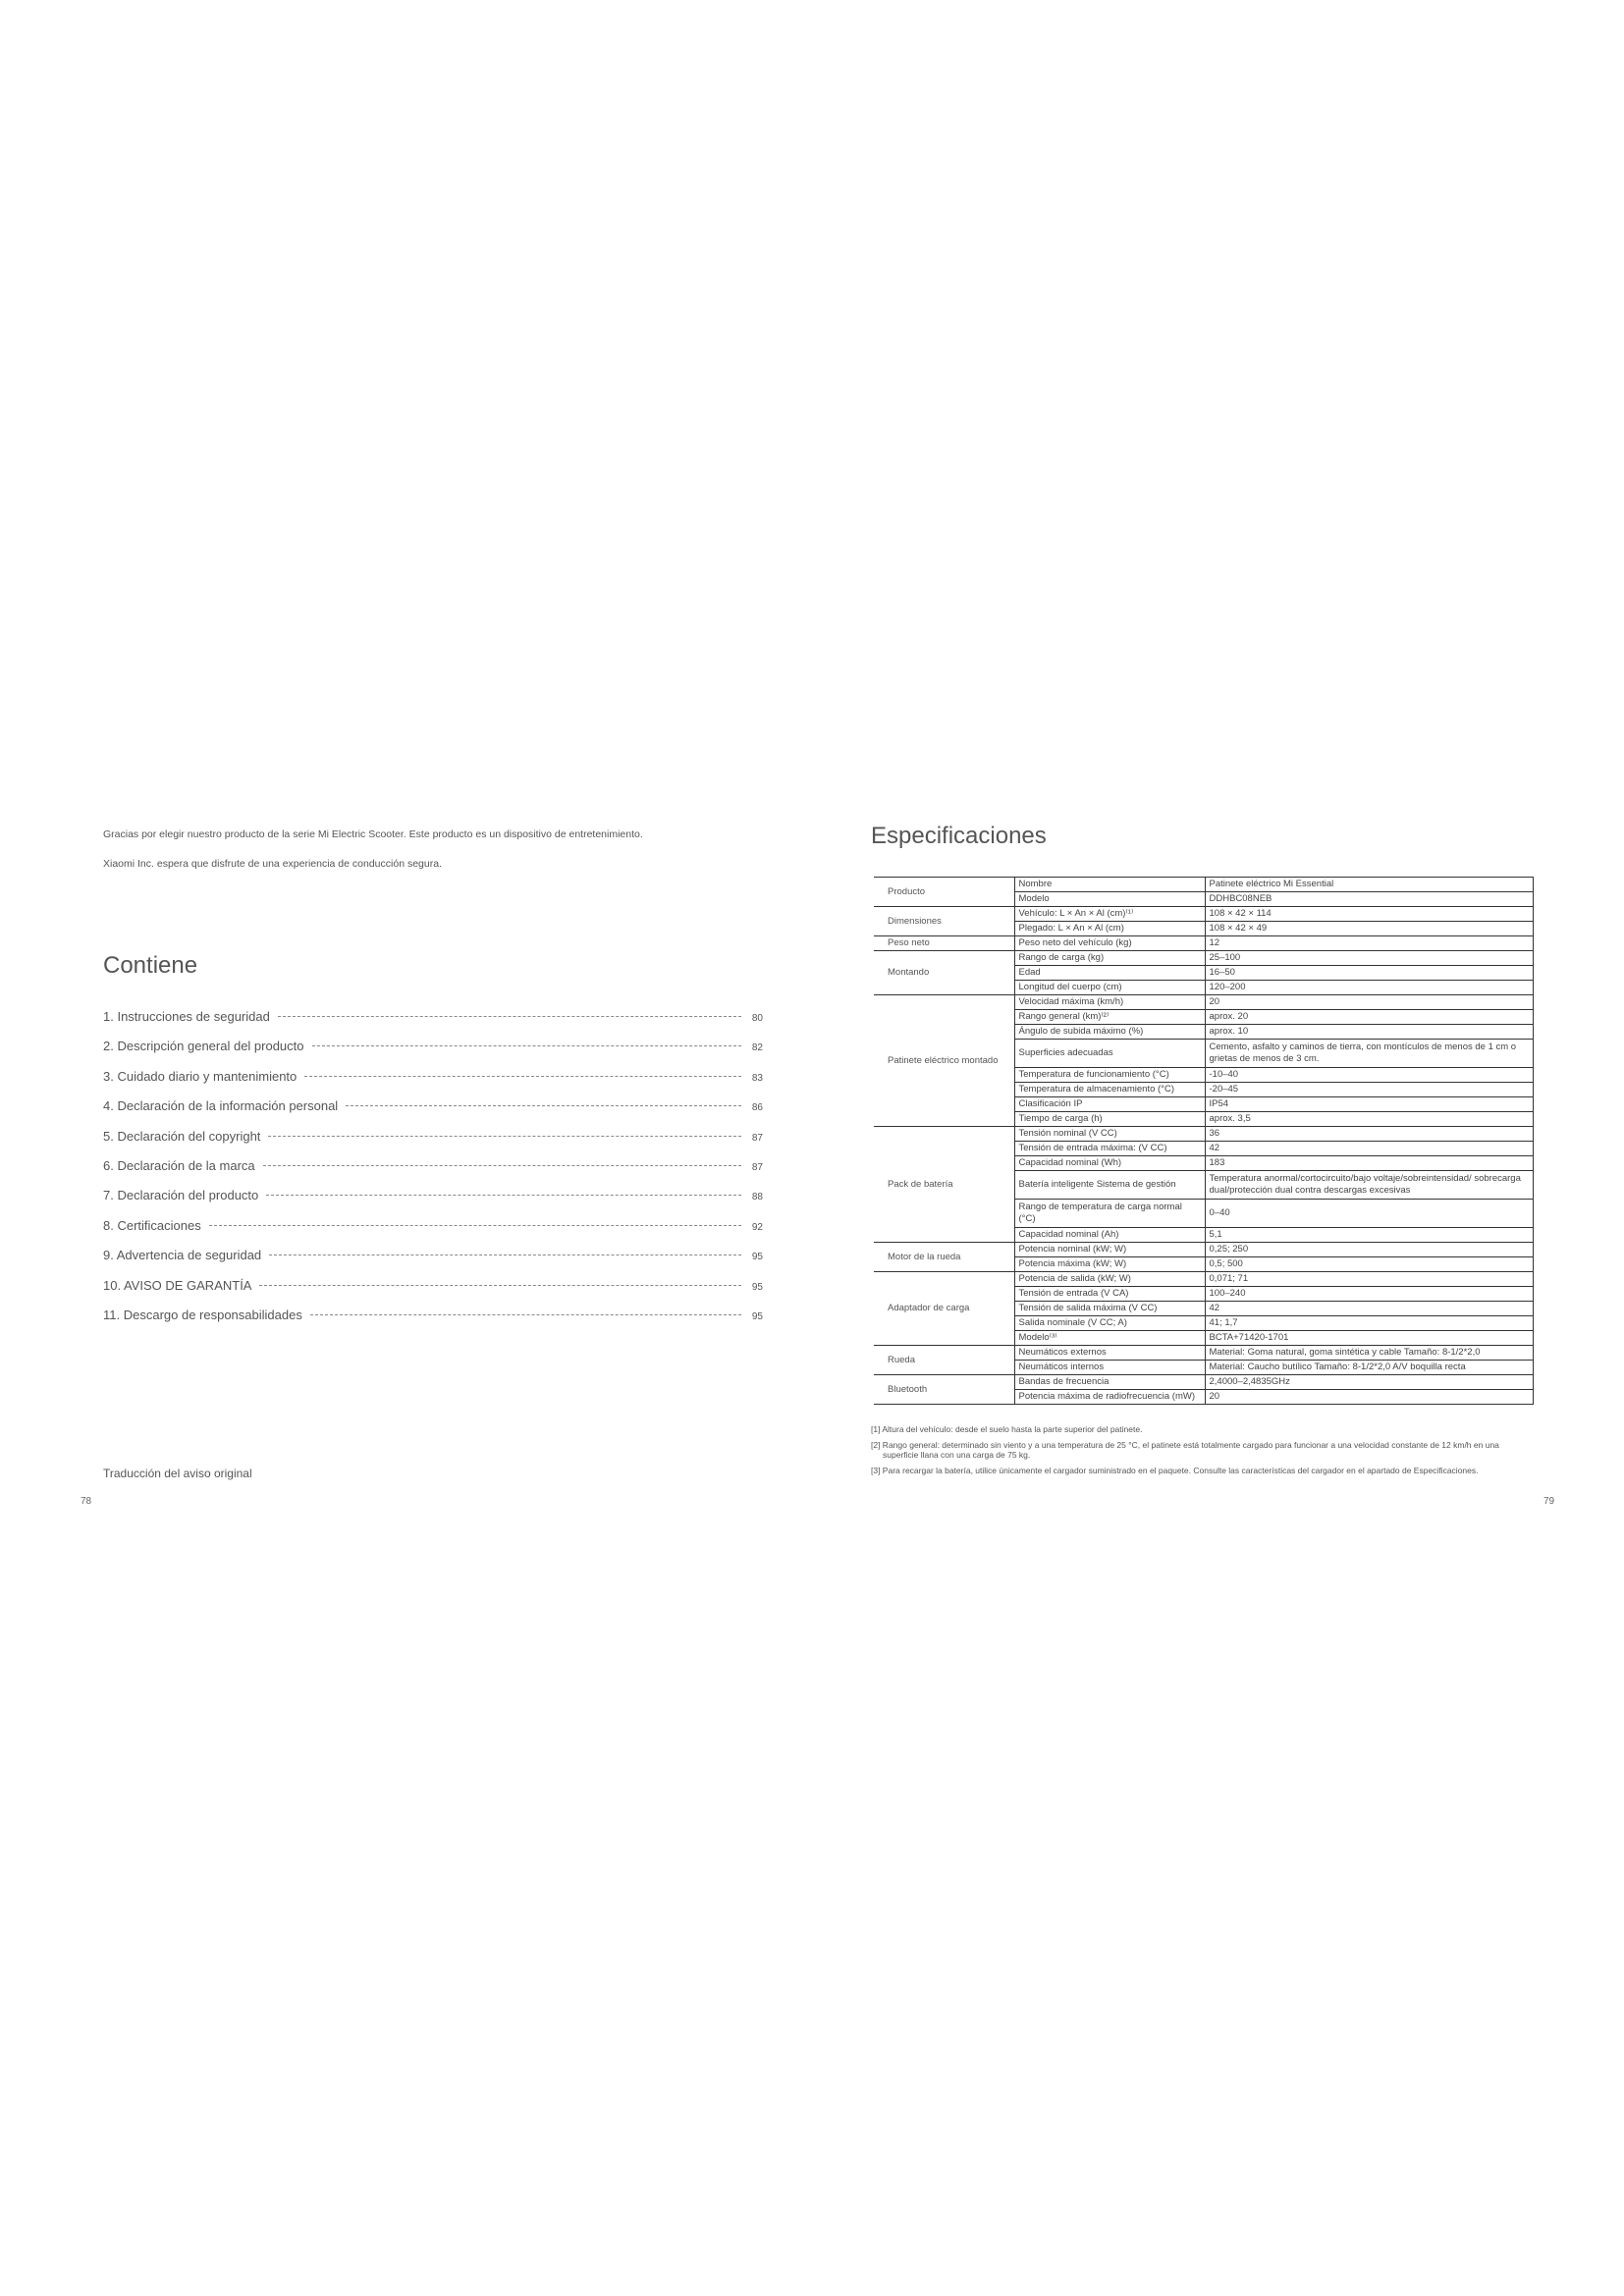  I want to click on toc-item: 5. Declaración del copyright 87, so click(433, 1136).